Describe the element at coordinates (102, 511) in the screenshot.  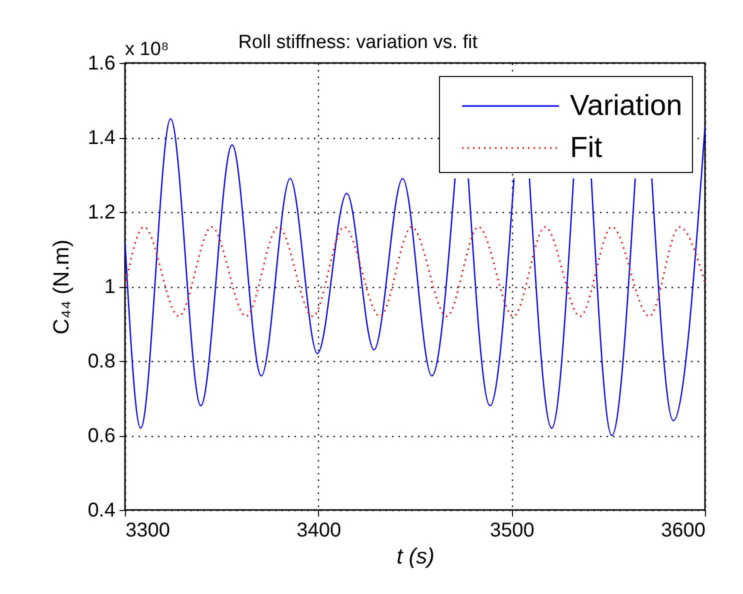
I see `y-tick-label: 0.4` at that location.